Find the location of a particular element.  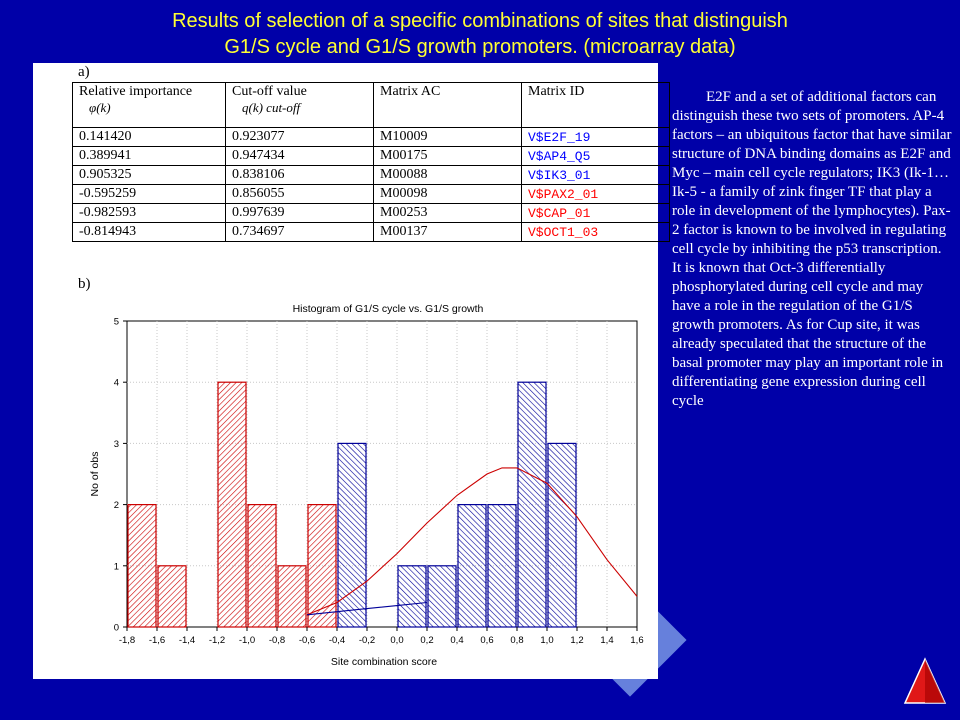

panel-b-label: b) is located at coordinates (84, 284).